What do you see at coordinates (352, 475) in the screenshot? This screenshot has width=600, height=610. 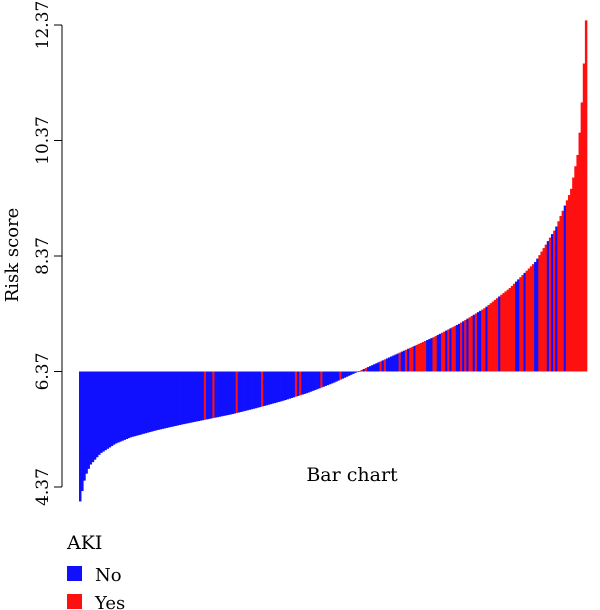 I see `chart-annotation: Bar chart` at bounding box center [352, 475].